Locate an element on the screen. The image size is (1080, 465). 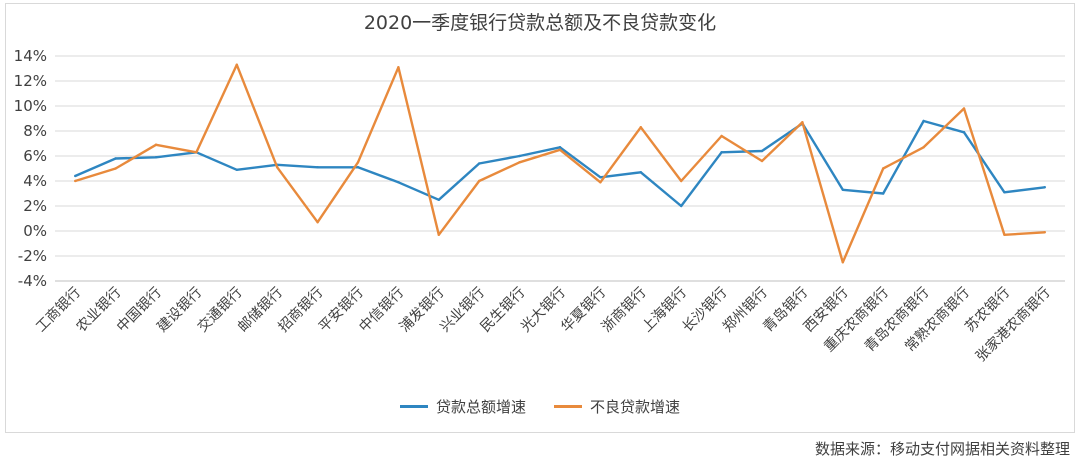
y-tick-label: 10% is located at coordinates (30, 106).